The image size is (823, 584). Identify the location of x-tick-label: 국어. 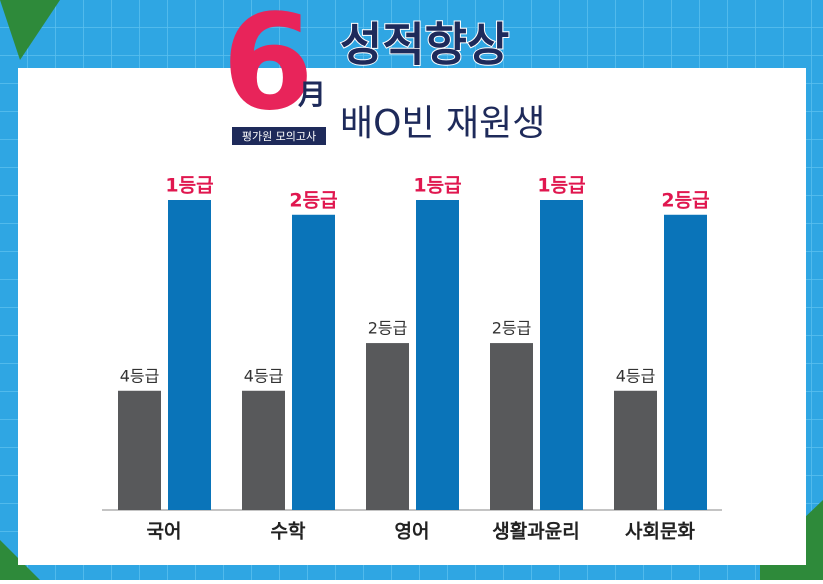
(164, 532).